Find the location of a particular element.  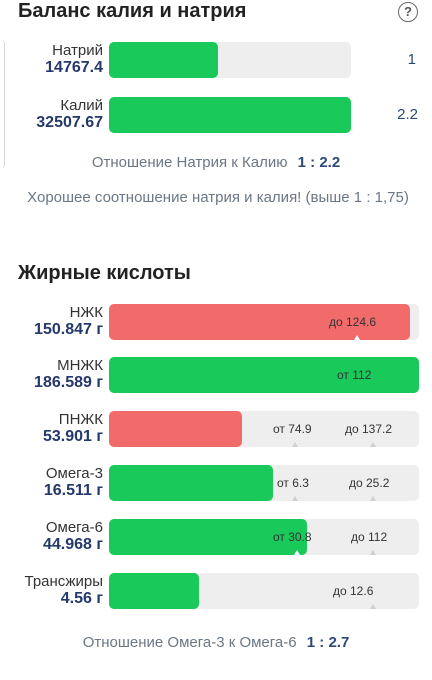

balance-section-title: Баланс калия и натрия is located at coordinates (132, 11).